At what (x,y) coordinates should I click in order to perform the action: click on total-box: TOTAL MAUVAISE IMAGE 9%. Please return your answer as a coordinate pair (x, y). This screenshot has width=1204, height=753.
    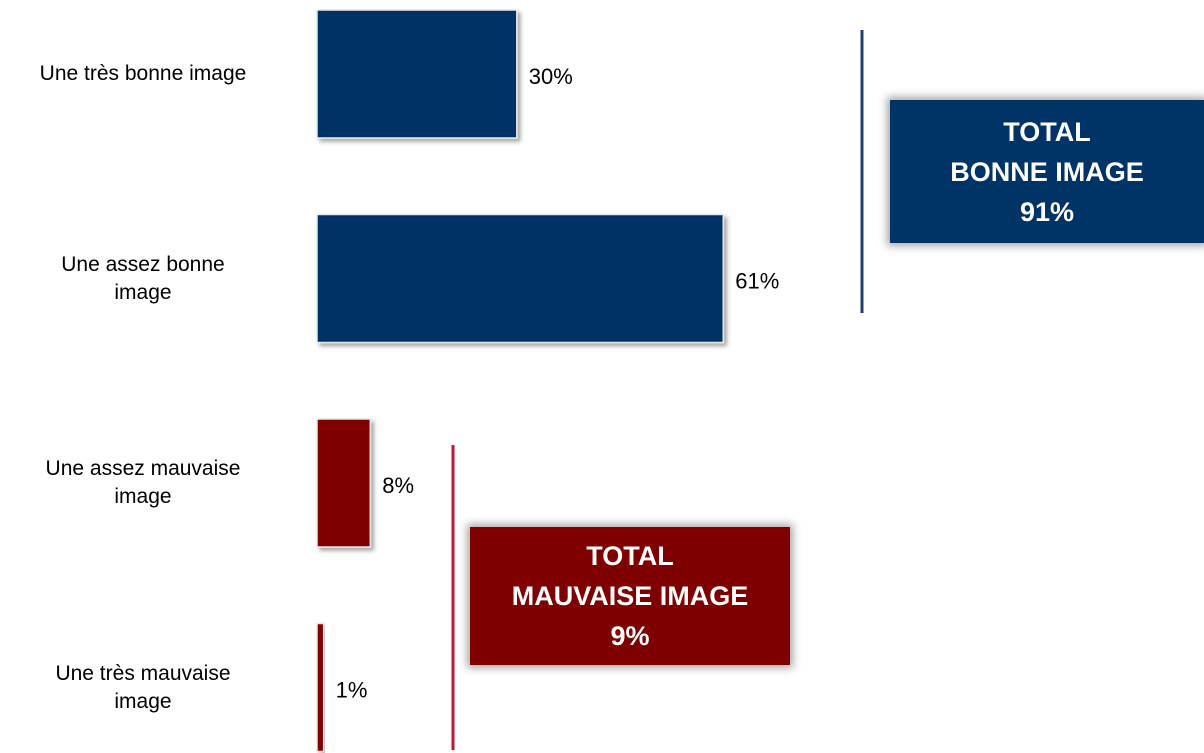
    Looking at the image, I should click on (630, 596).